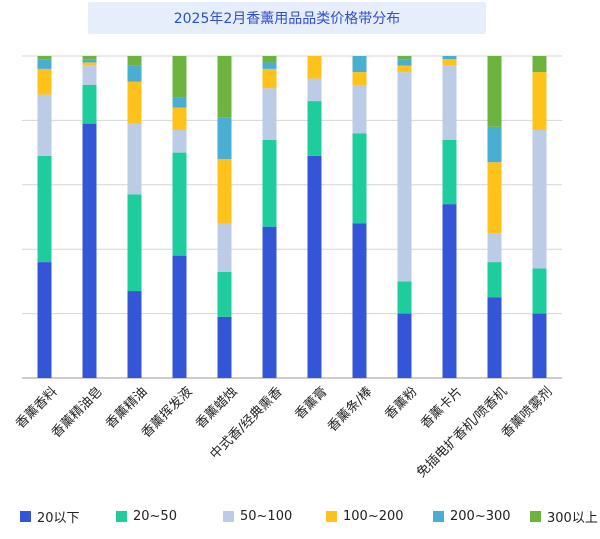 This screenshot has width=600, height=539. What do you see at coordinates (311, 403) in the screenshot?
I see `category-label-6: 香薰膏` at bounding box center [311, 403].